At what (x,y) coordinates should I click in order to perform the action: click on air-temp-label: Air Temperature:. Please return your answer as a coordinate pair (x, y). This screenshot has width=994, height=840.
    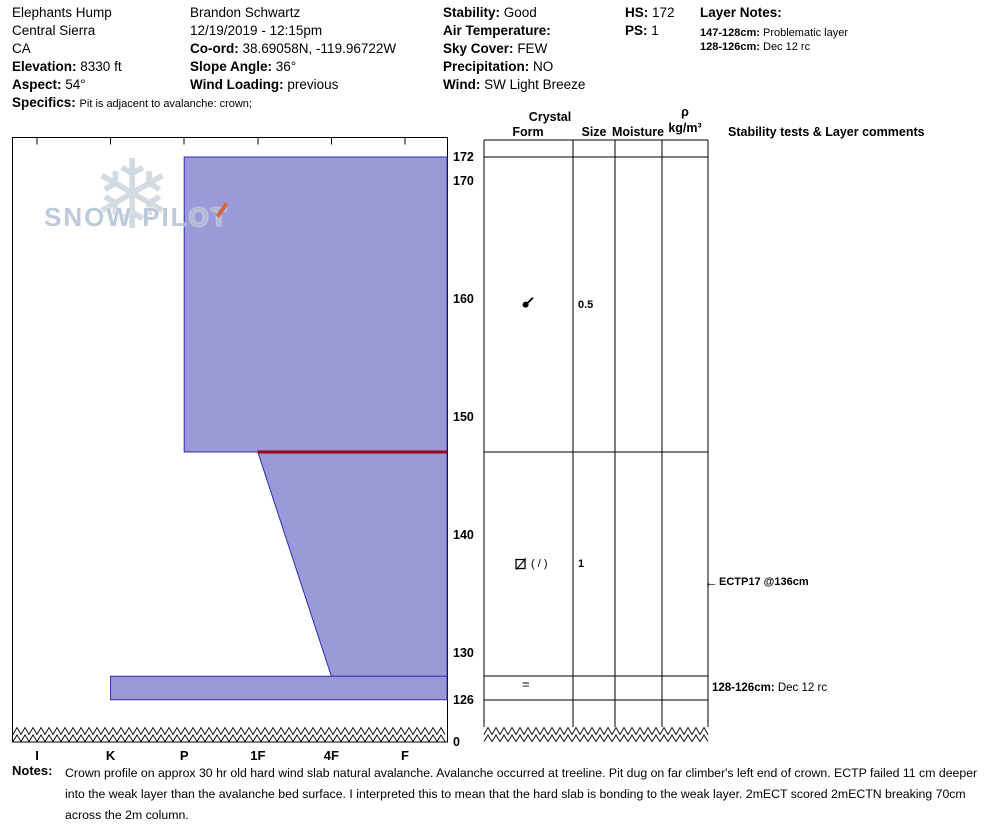
    Looking at the image, I should click on (497, 30).